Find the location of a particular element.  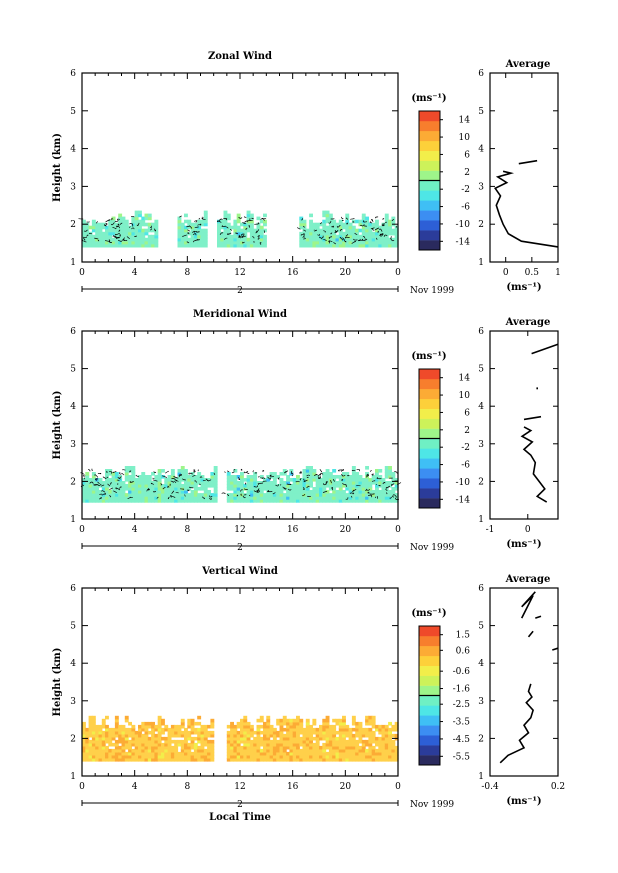

x-tick-label: 0 is located at coordinates (398, 787).